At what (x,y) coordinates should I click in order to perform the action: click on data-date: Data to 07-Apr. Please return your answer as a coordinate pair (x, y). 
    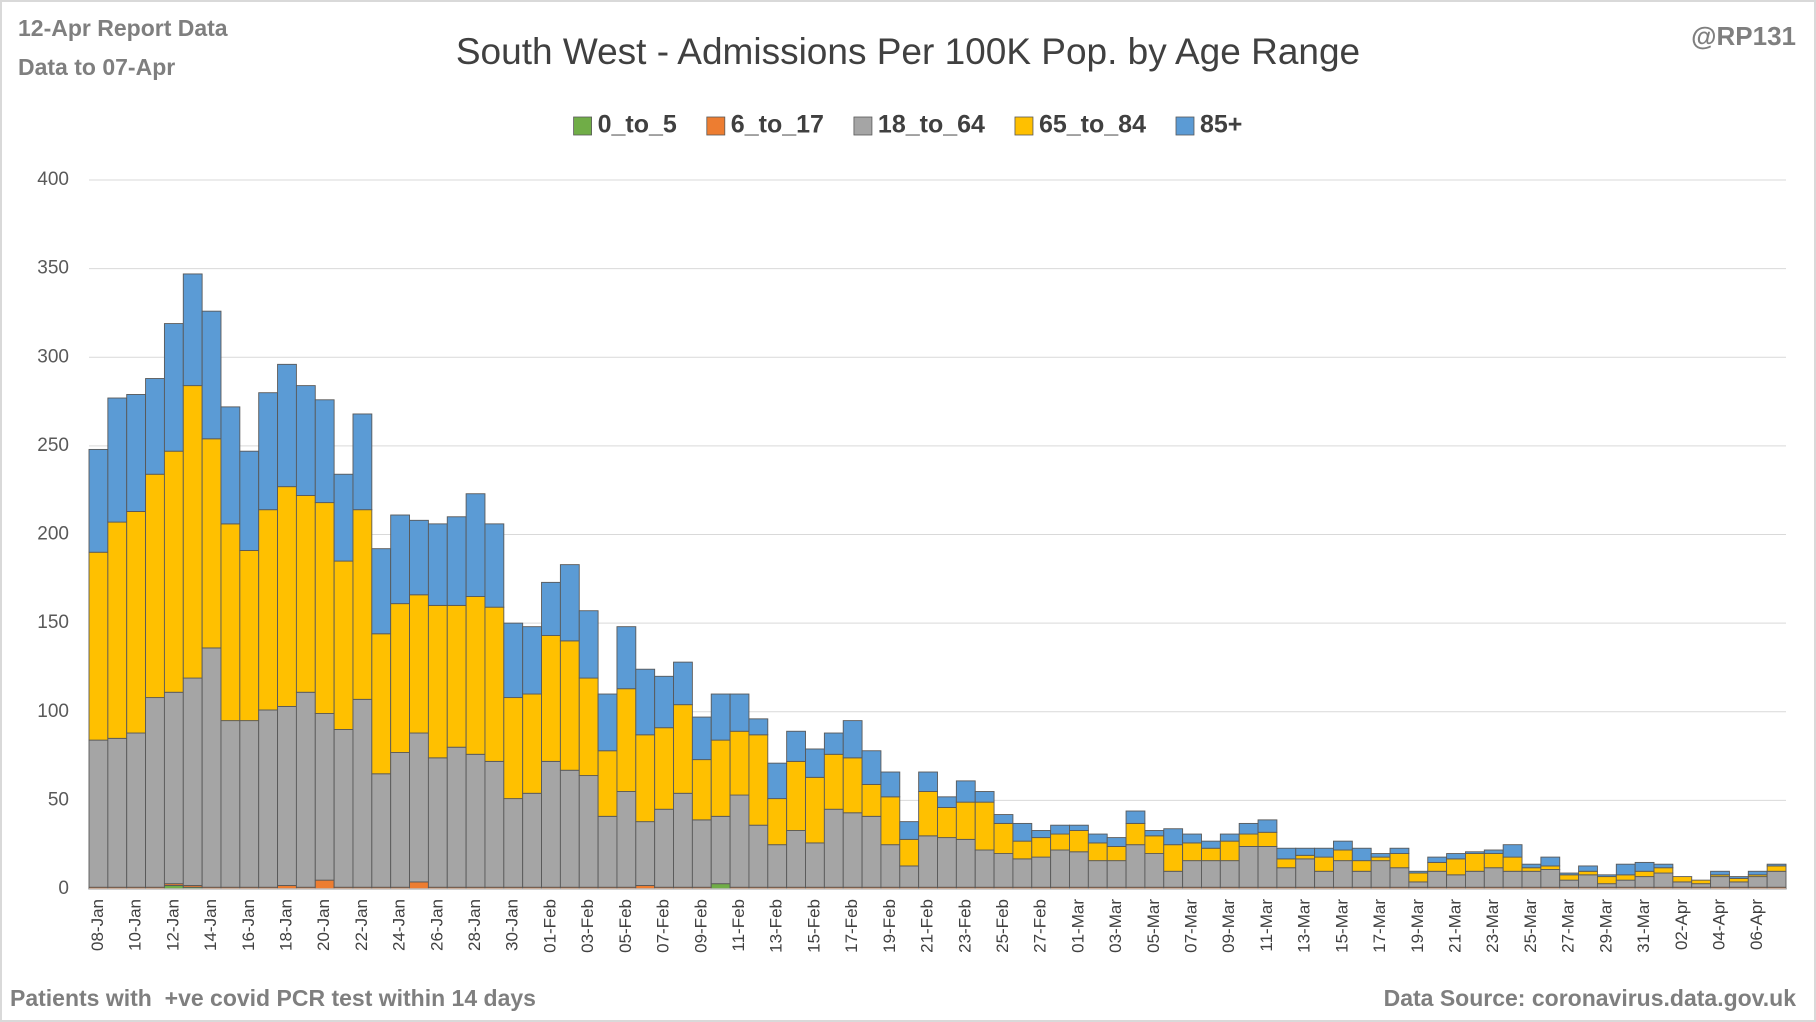
    Looking at the image, I should click on (96, 67).